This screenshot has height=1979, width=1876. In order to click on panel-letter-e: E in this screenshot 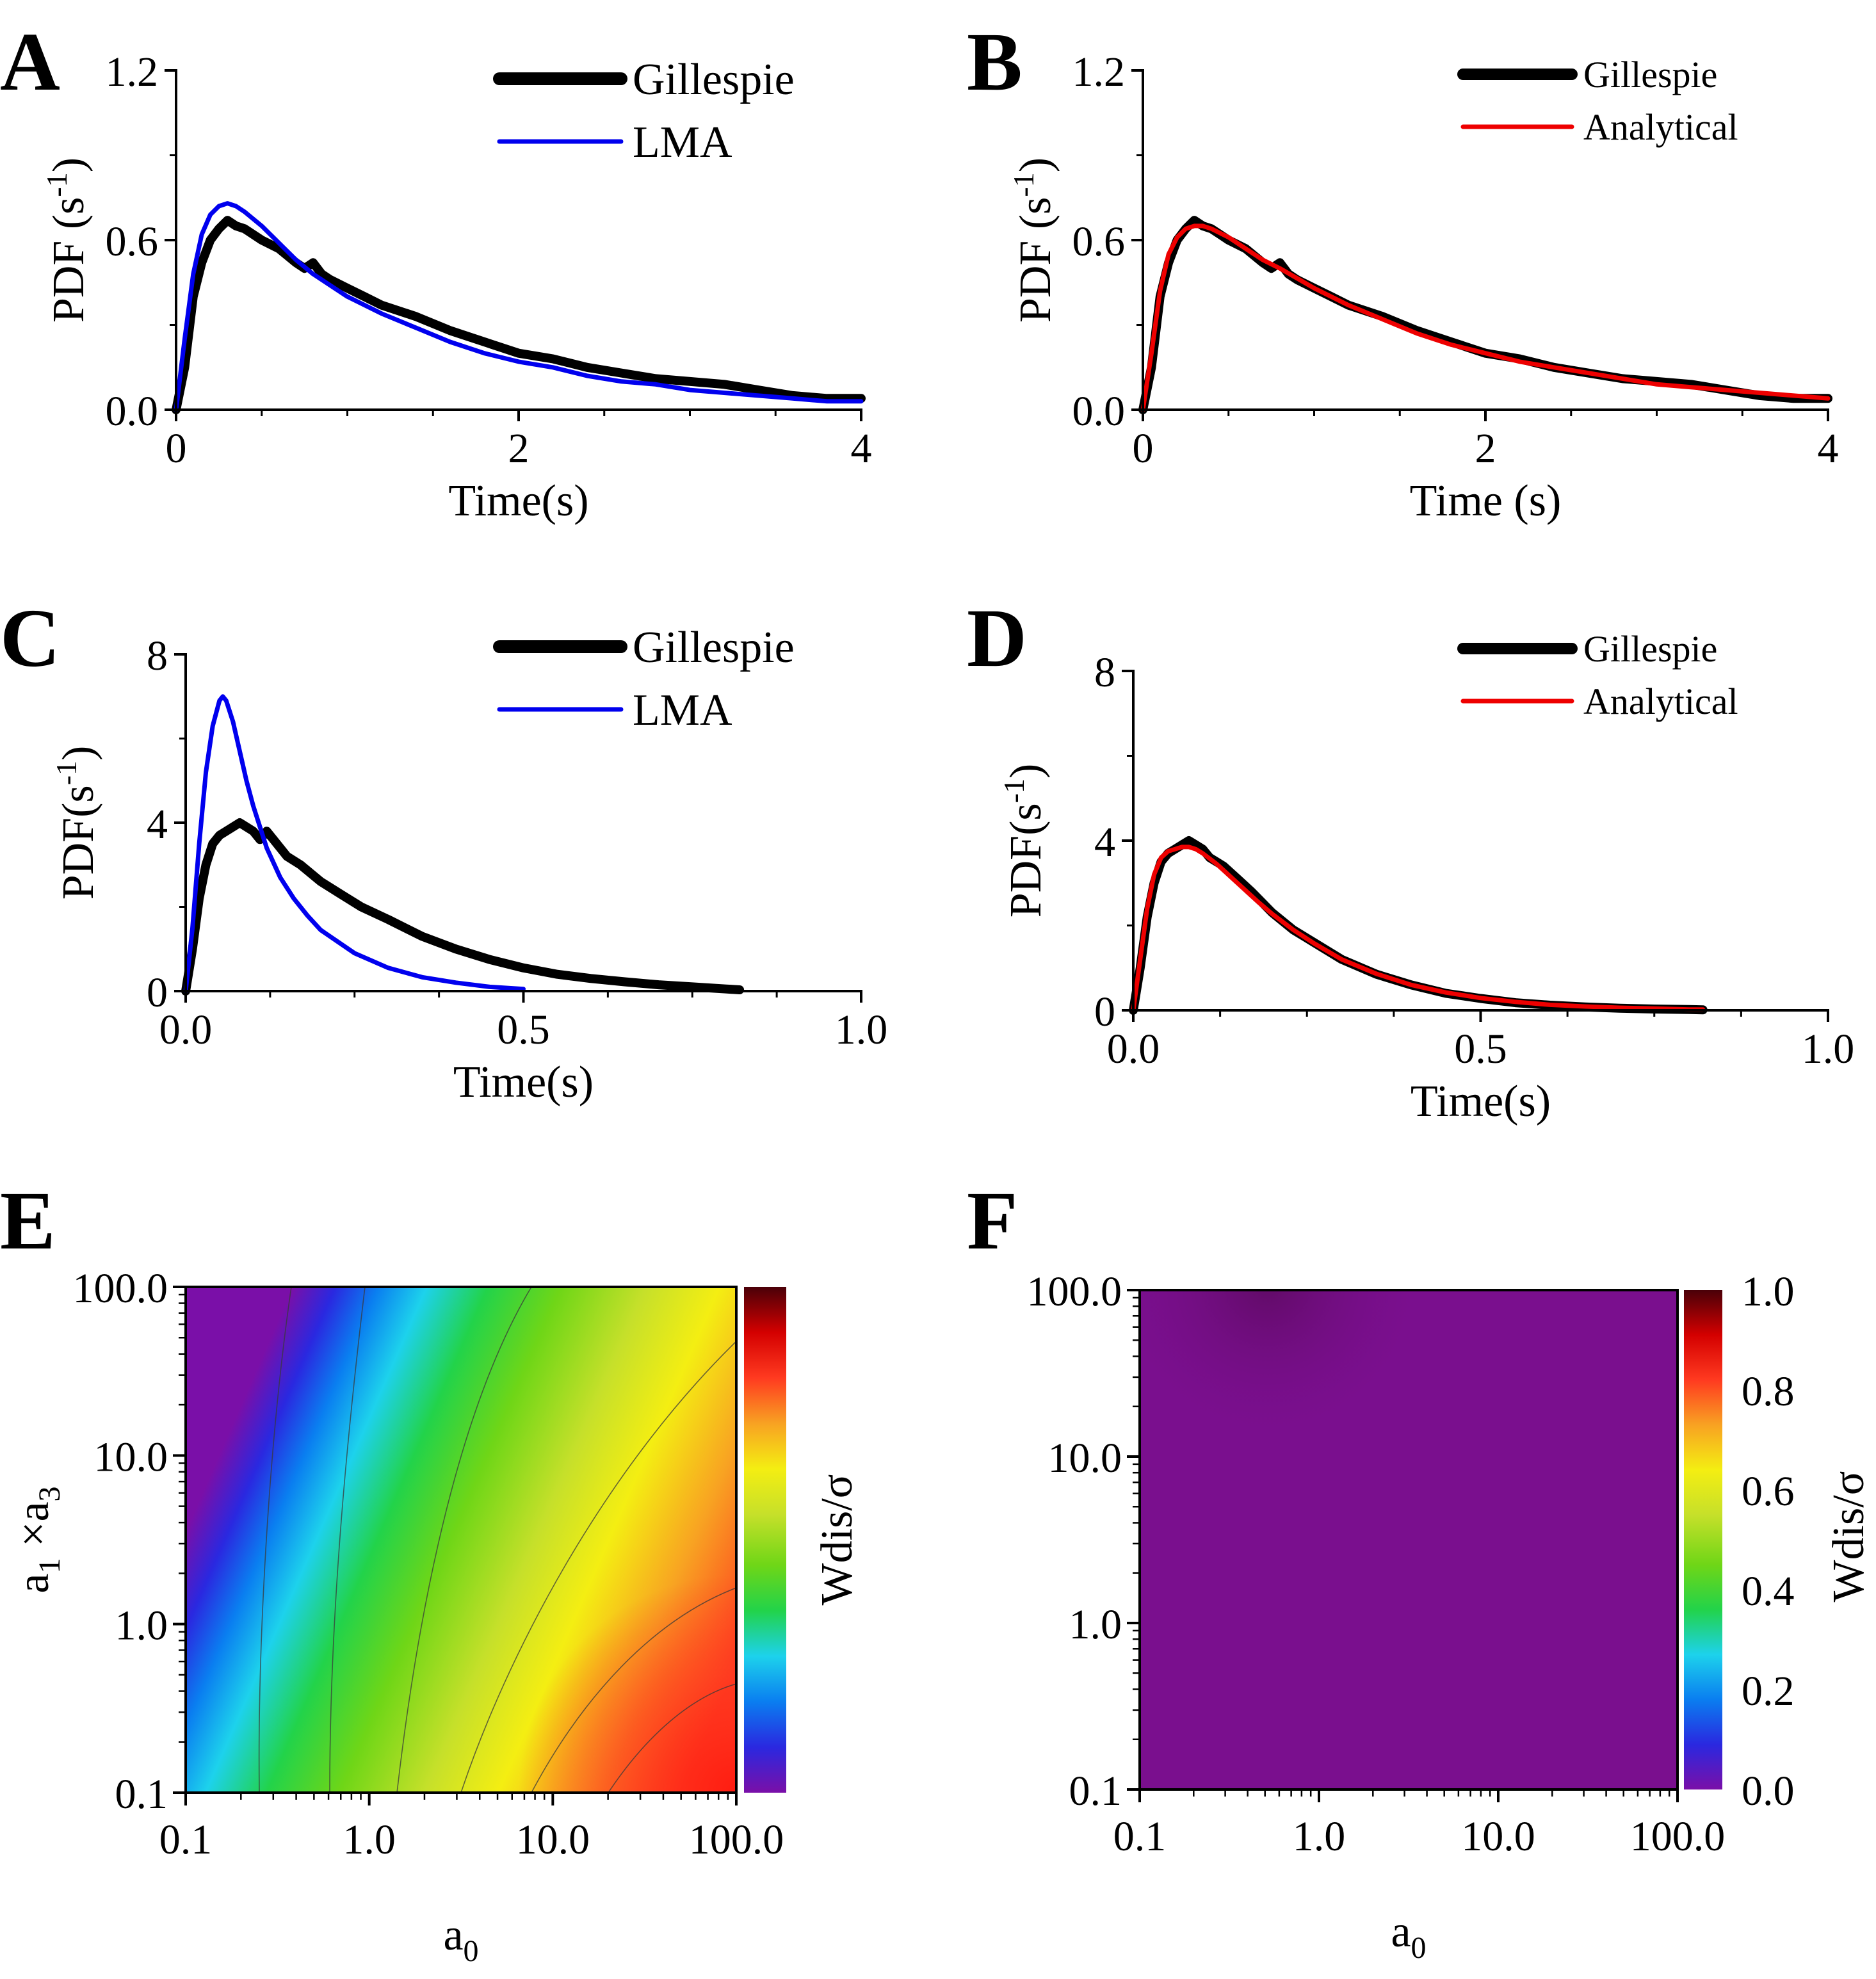, I will do `click(28, 1221)`.